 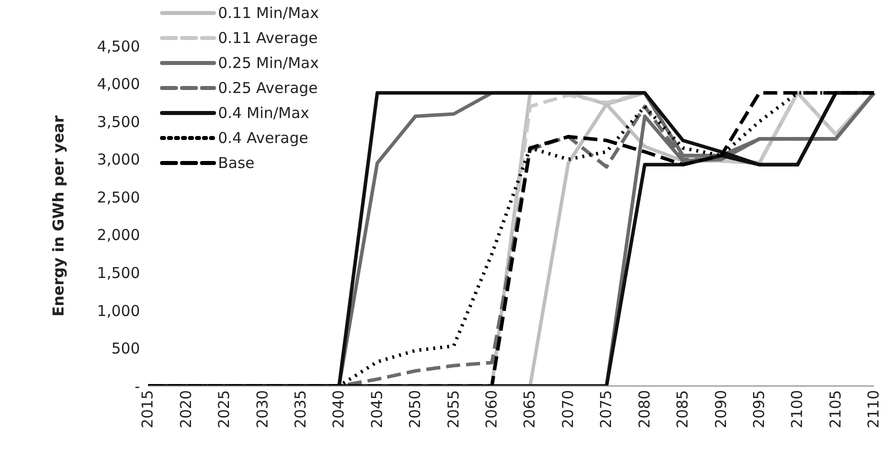 I want to click on x-tick-label: 2075, so click(x=606, y=409).